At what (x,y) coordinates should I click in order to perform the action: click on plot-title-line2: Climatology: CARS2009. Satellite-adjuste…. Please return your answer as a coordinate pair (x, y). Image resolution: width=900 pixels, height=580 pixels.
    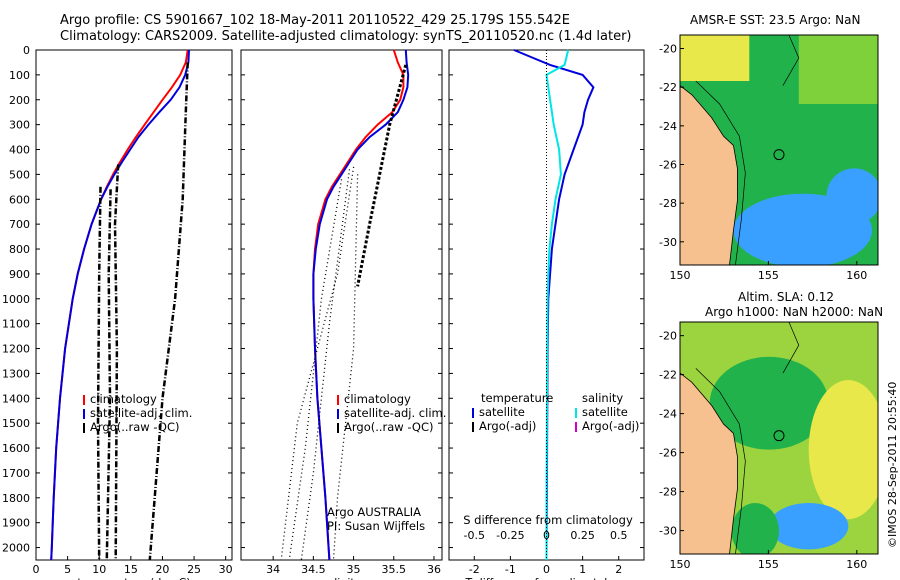
    Looking at the image, I should click on (346, 36).